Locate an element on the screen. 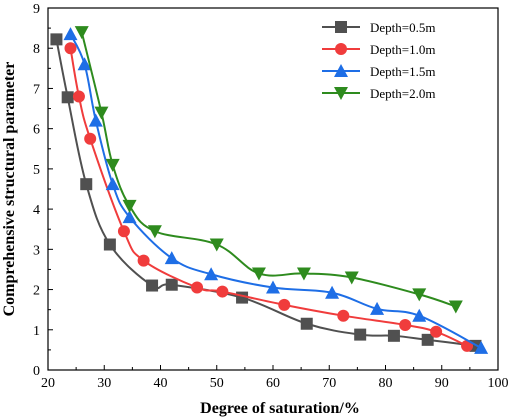 Image resolution: width=512 pixels, height=419 pixels. y-axis-title: Comprehensive structural parameter is located at coordinates (9, 189).